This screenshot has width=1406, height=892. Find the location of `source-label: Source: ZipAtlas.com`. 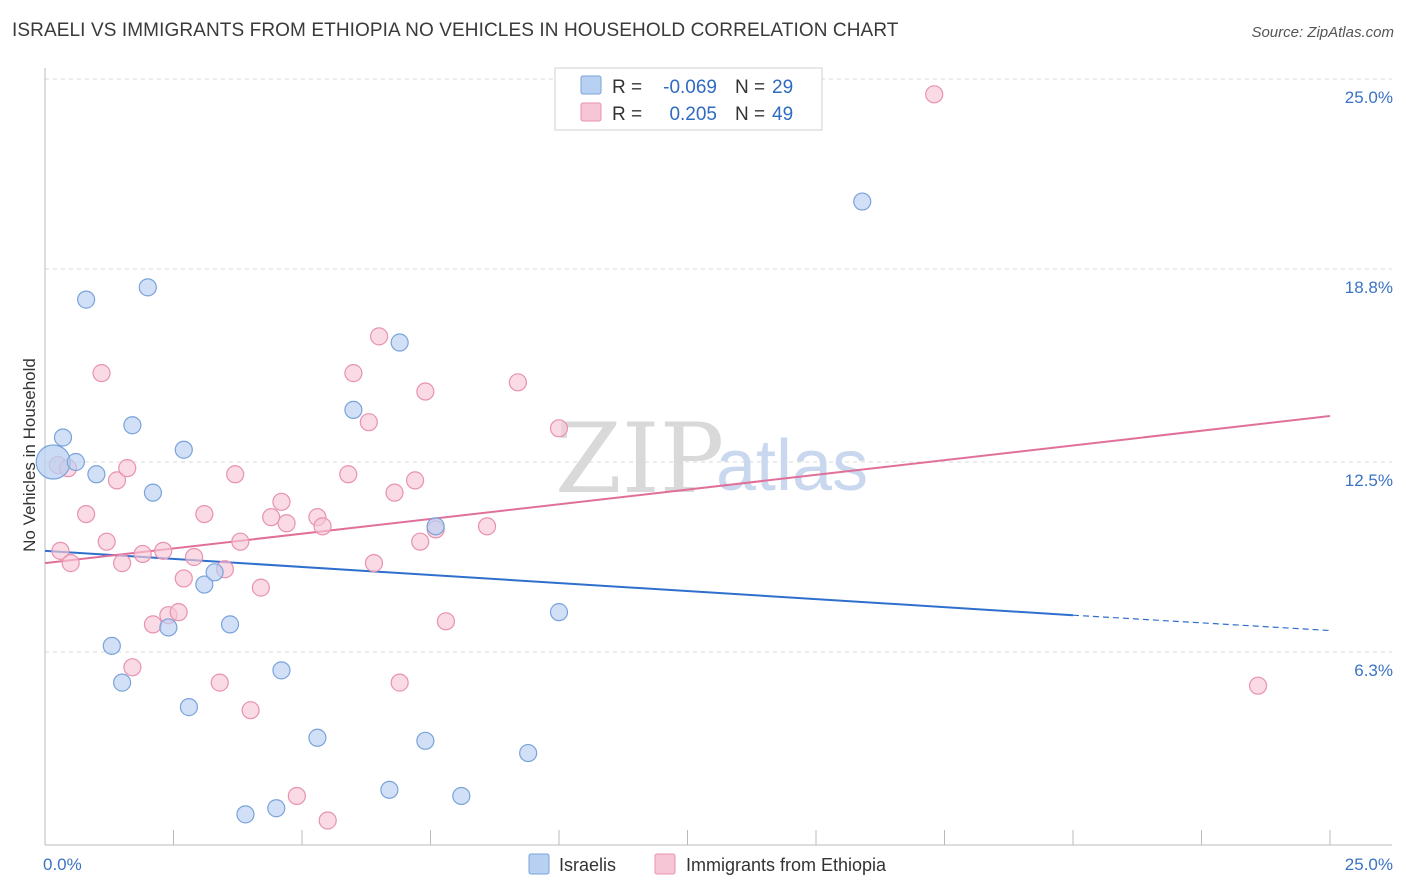

source-label: Source: ZipAtlas.com is located at coordinates (1322, 32).